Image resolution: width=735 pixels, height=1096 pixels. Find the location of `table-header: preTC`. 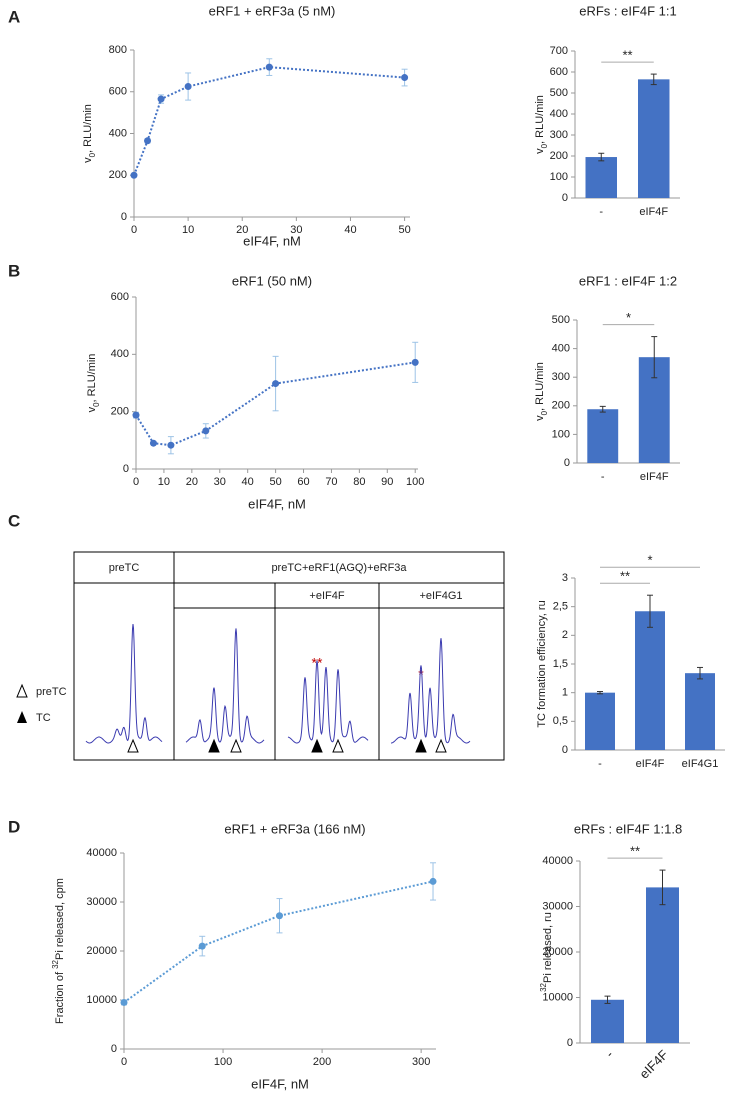

table-header: preTC is located at coordinates (124, 568).